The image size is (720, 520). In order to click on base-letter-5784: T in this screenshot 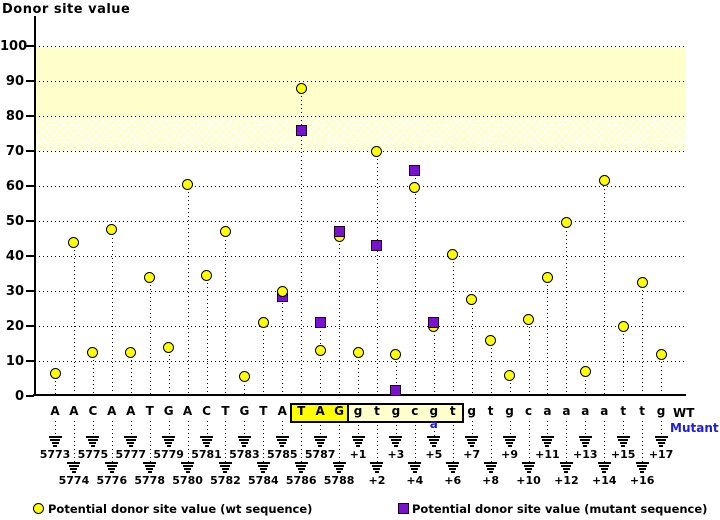, I will do `click(263, 411)`.